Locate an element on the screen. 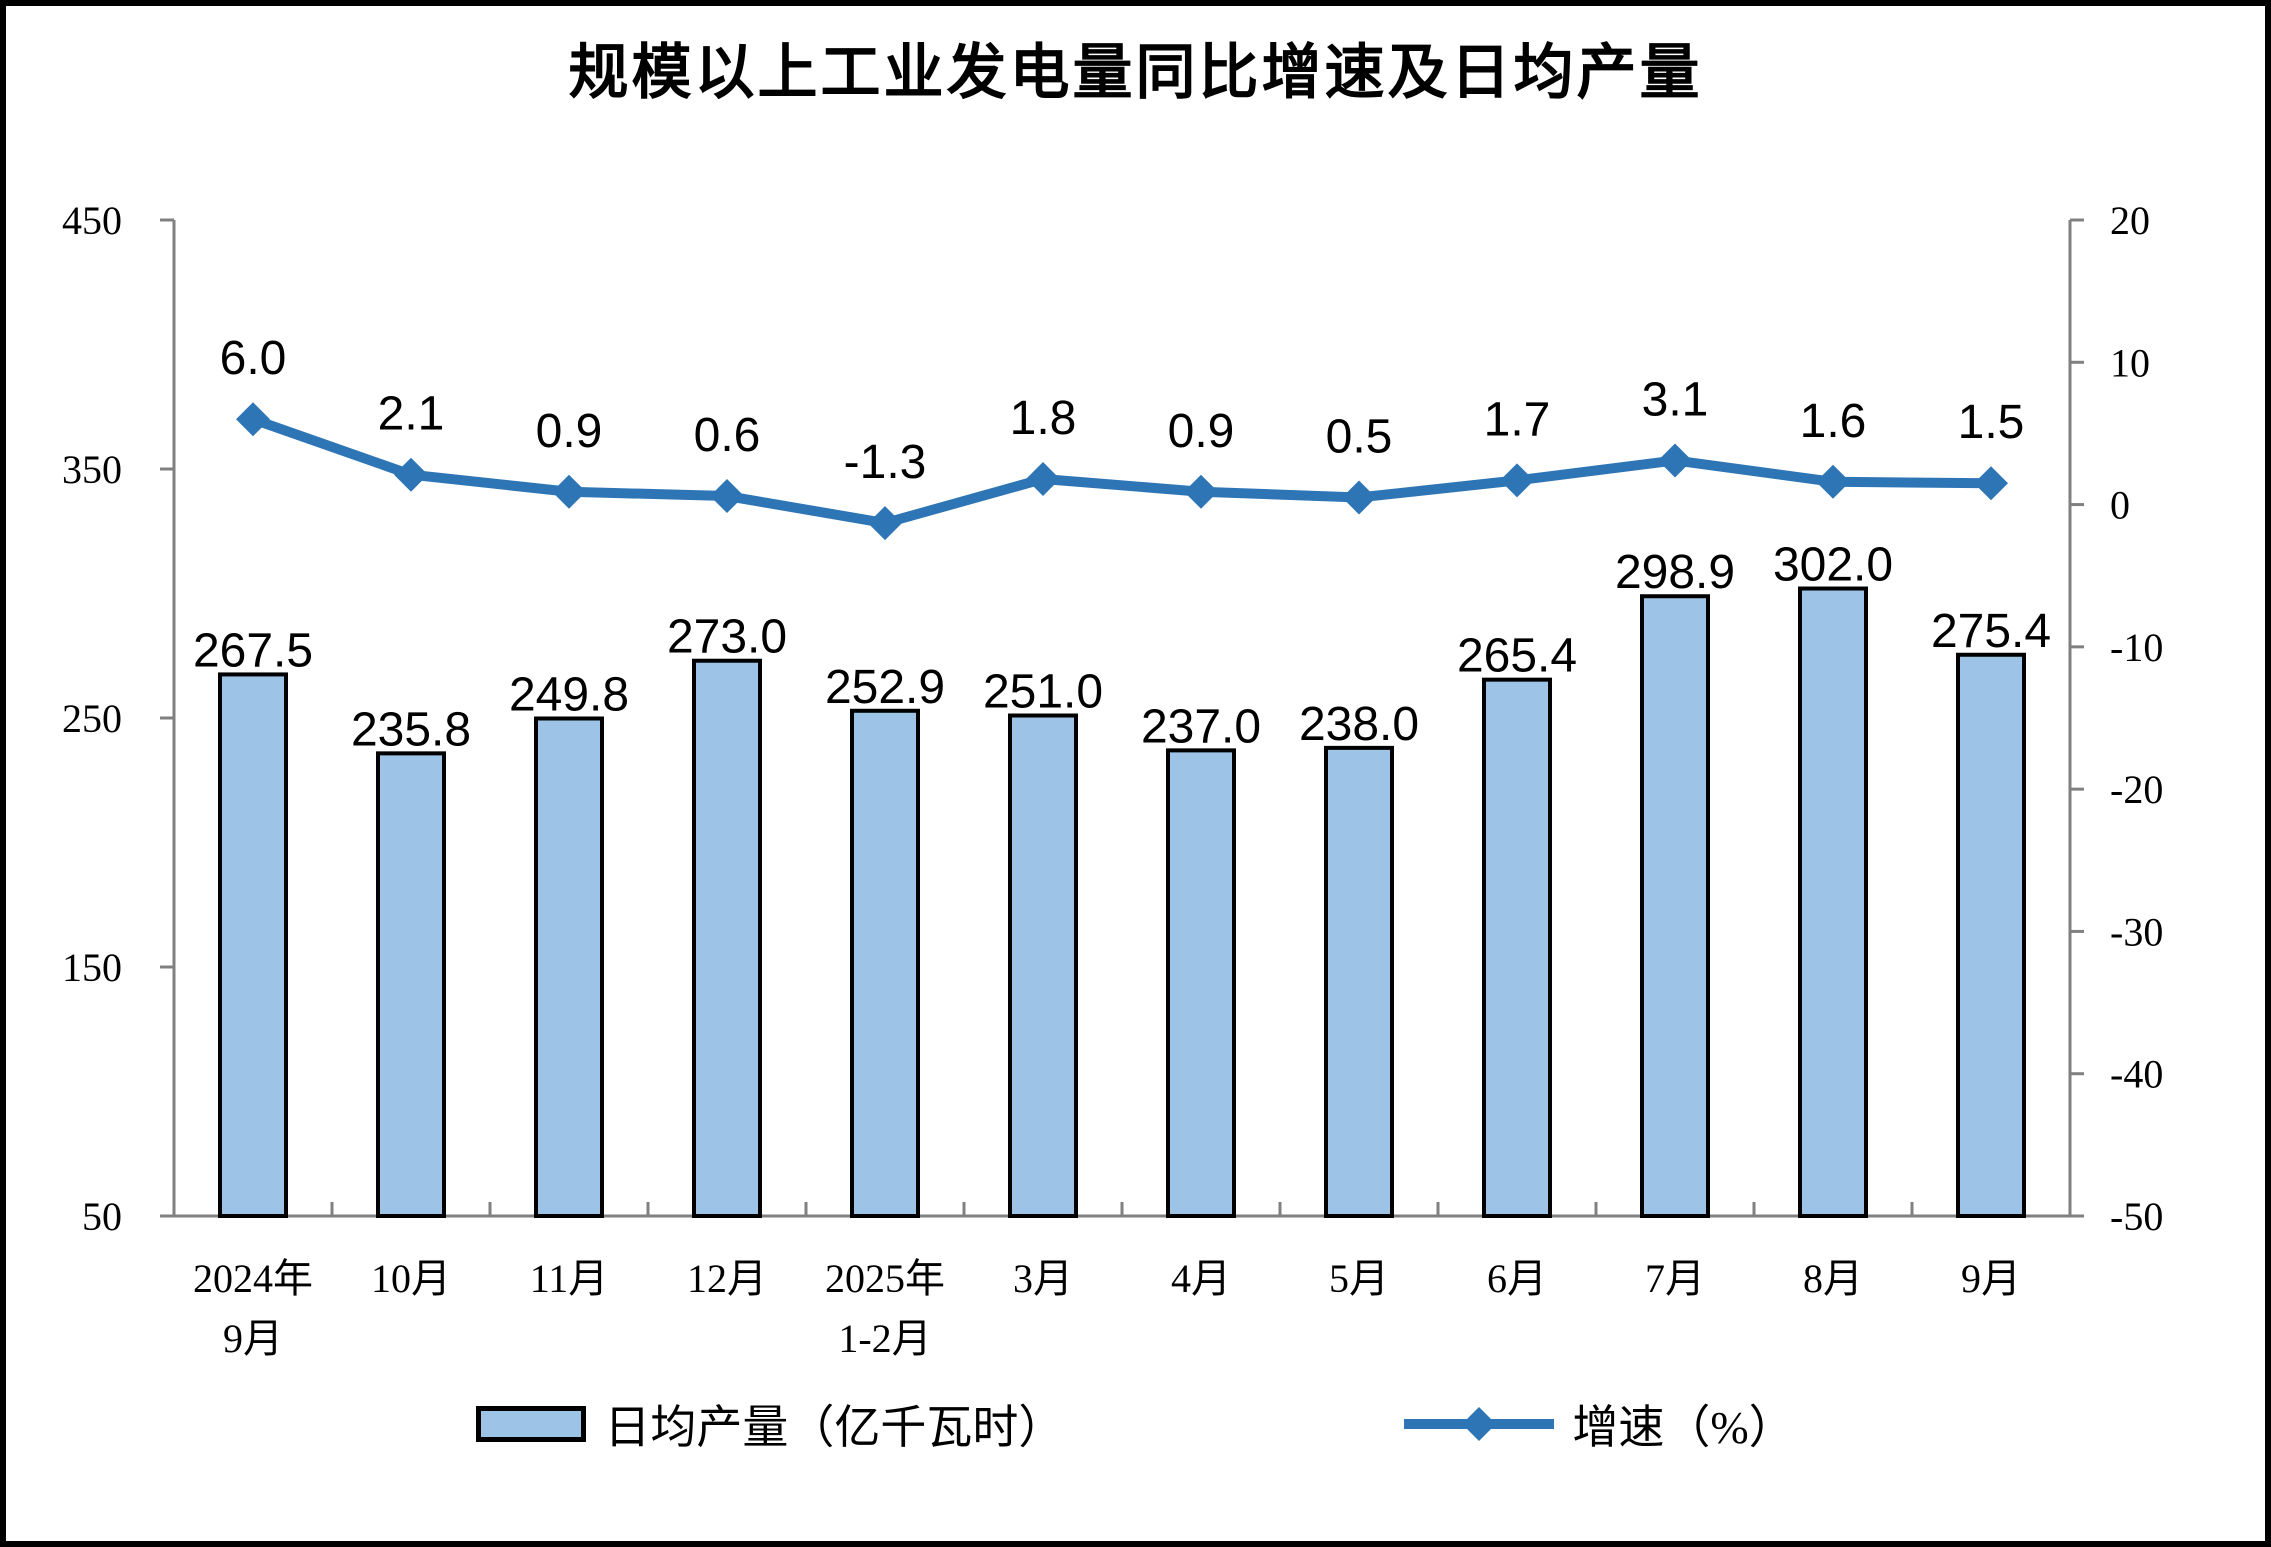 The height and width of the screenshot is (1547, 2271). x-category-label: 1-2月 is located at coordinates (884, 1338).